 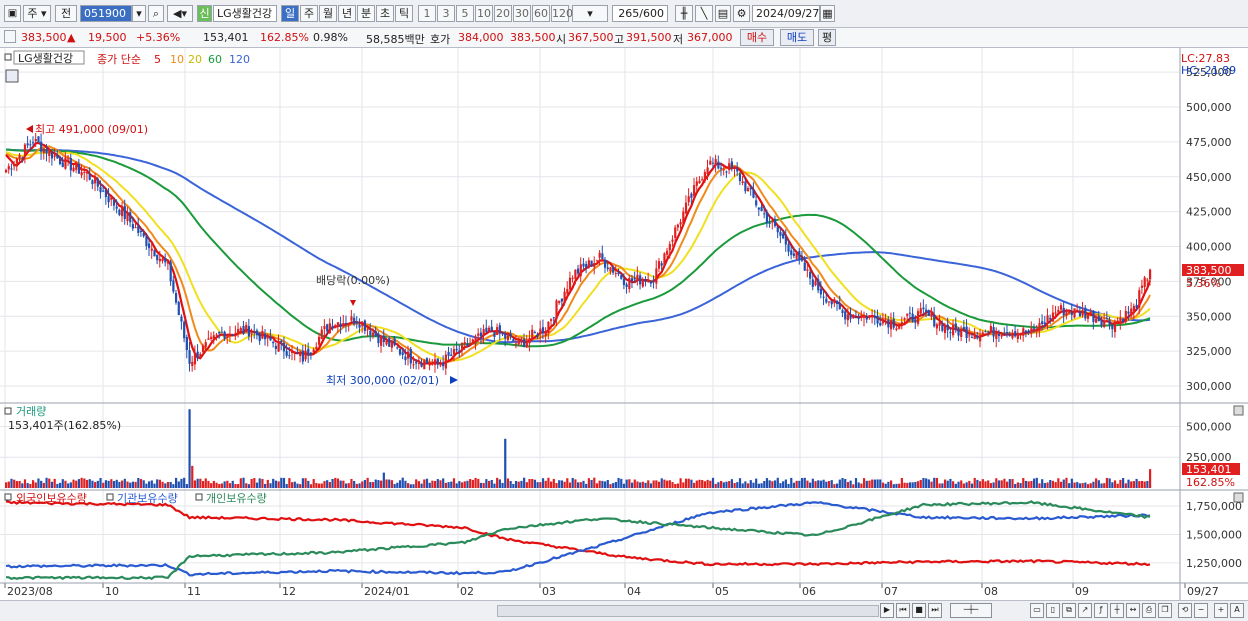 What do you see at coordinates (484, 13) in the screenshot?
I see `interval-button-10: 10` at bounding box center [484, 13].